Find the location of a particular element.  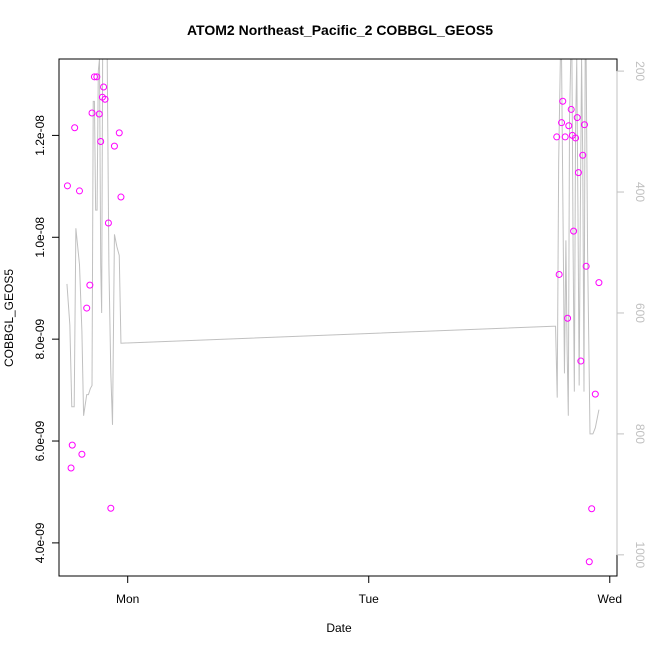

y2-tick-label: 600 is located at coordinates (640, 313).